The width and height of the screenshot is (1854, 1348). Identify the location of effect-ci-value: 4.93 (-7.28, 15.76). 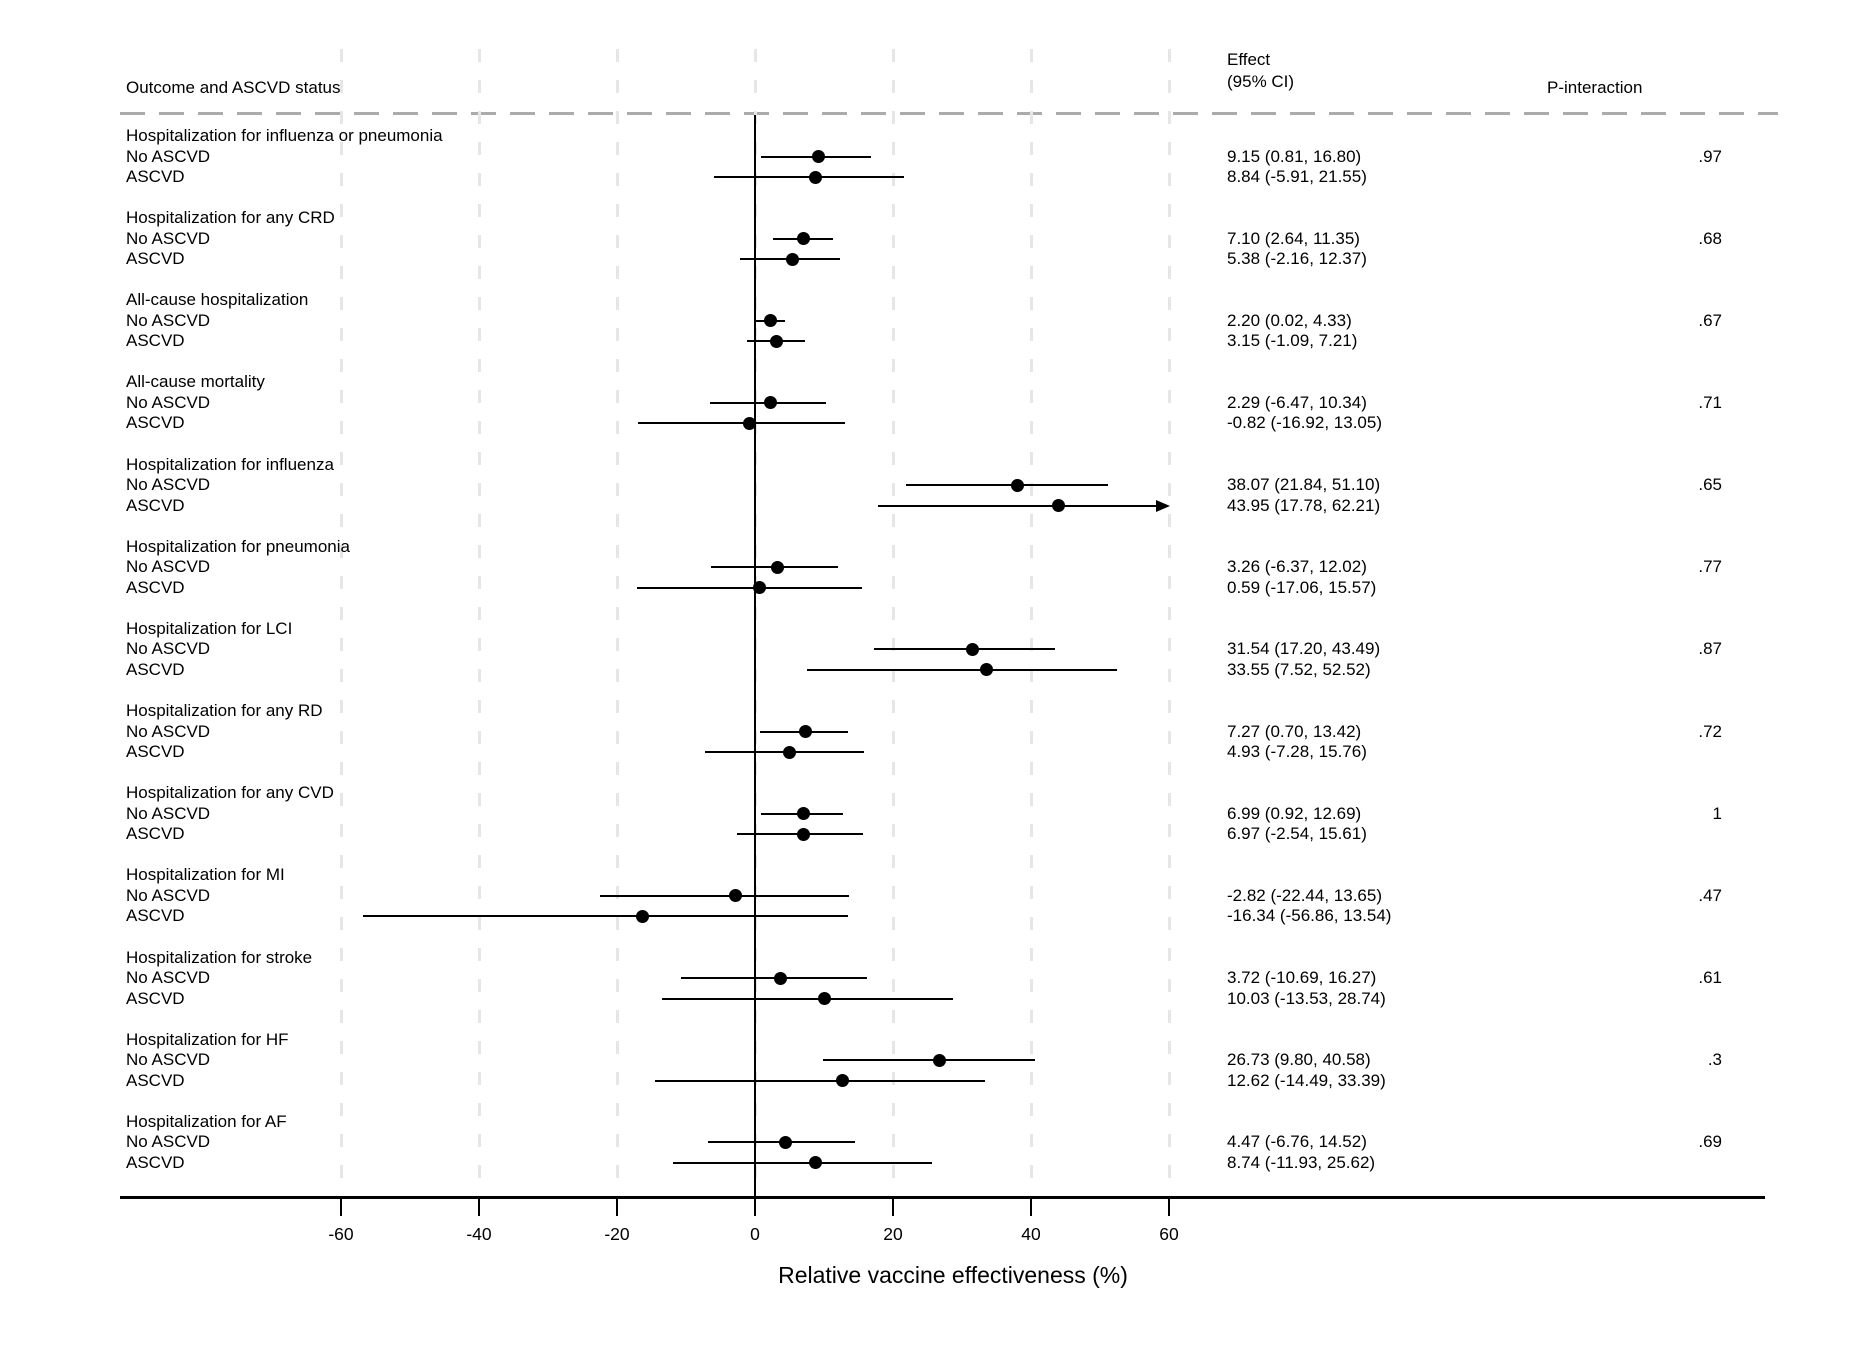
(1297, 752).